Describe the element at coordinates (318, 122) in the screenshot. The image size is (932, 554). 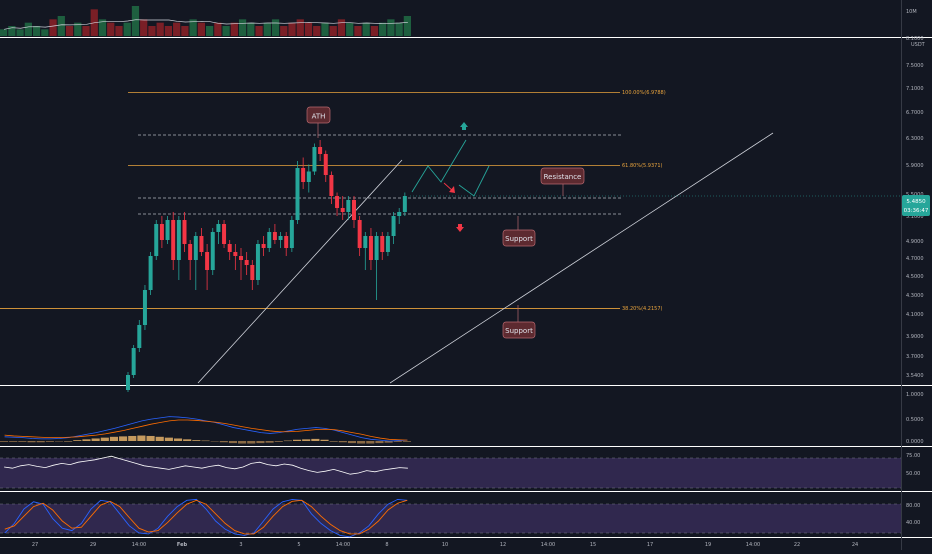
I see `ath-callout: ATH` at that location.